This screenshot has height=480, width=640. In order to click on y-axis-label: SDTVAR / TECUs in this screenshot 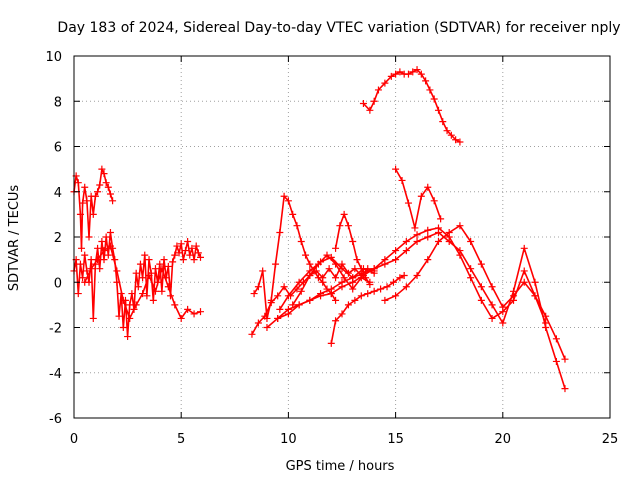, I will do `click(14, 238)`.